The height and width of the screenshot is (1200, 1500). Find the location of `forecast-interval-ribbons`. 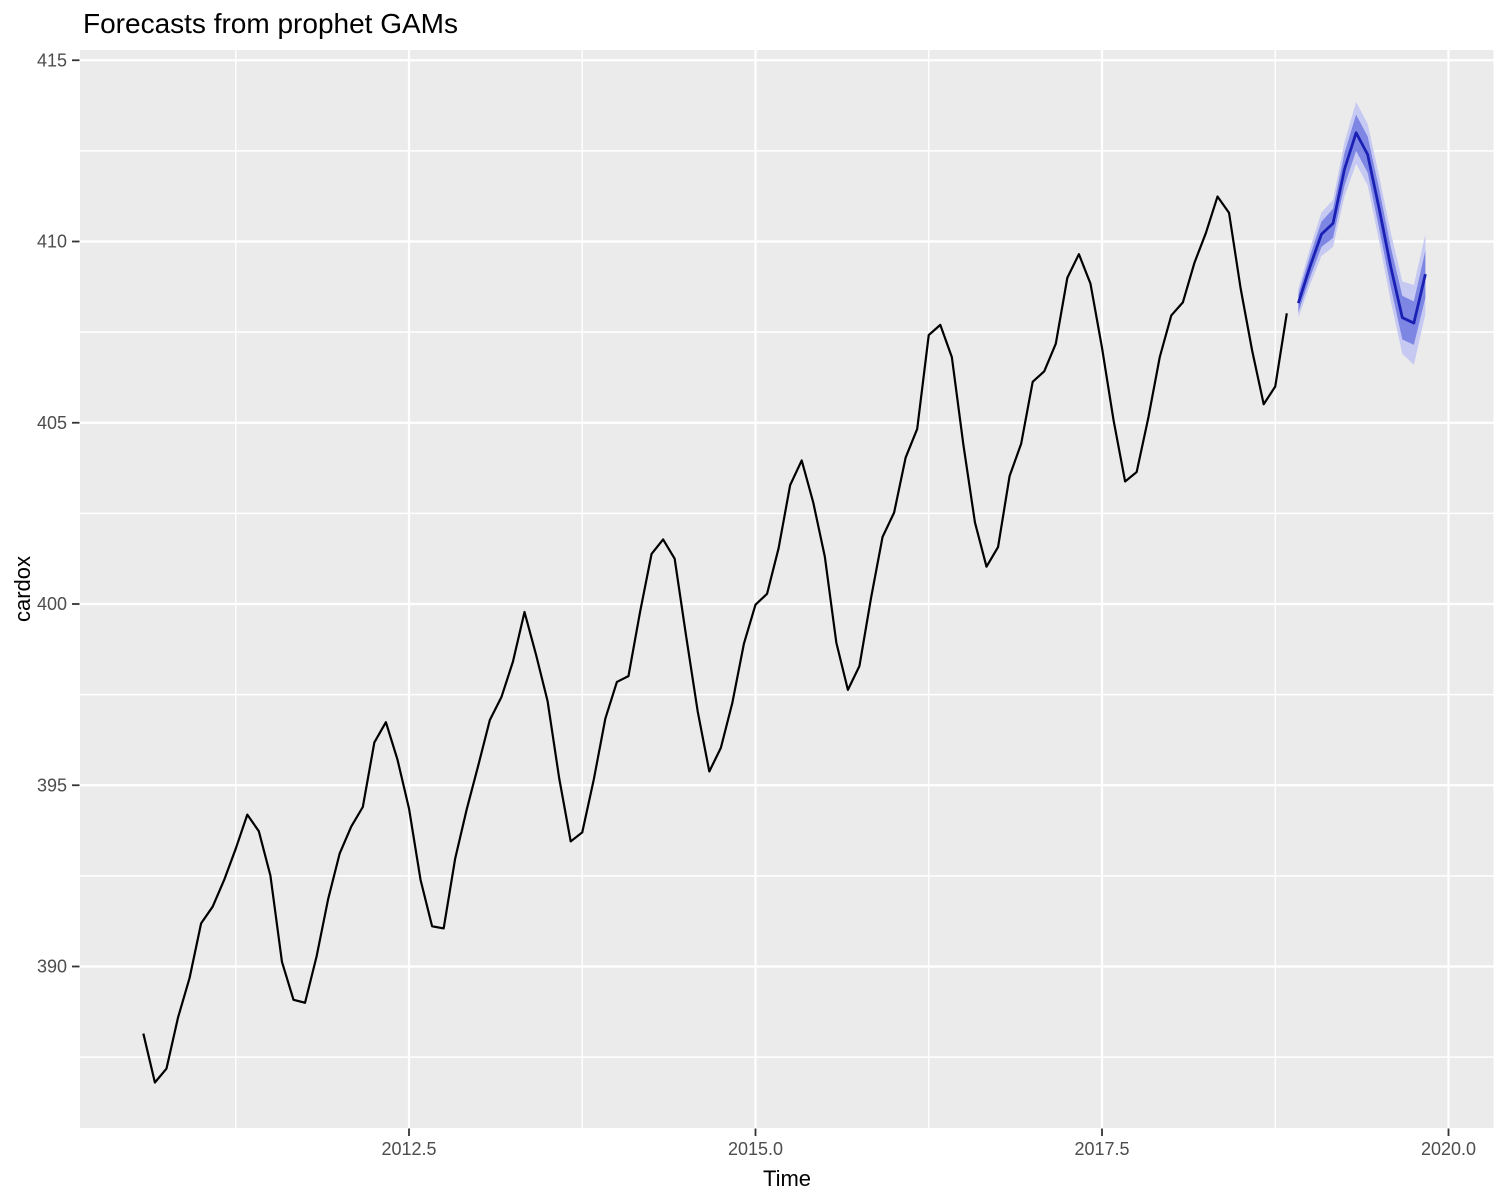

forecast-interval-ribbons is located at coordinates (1362, 233).